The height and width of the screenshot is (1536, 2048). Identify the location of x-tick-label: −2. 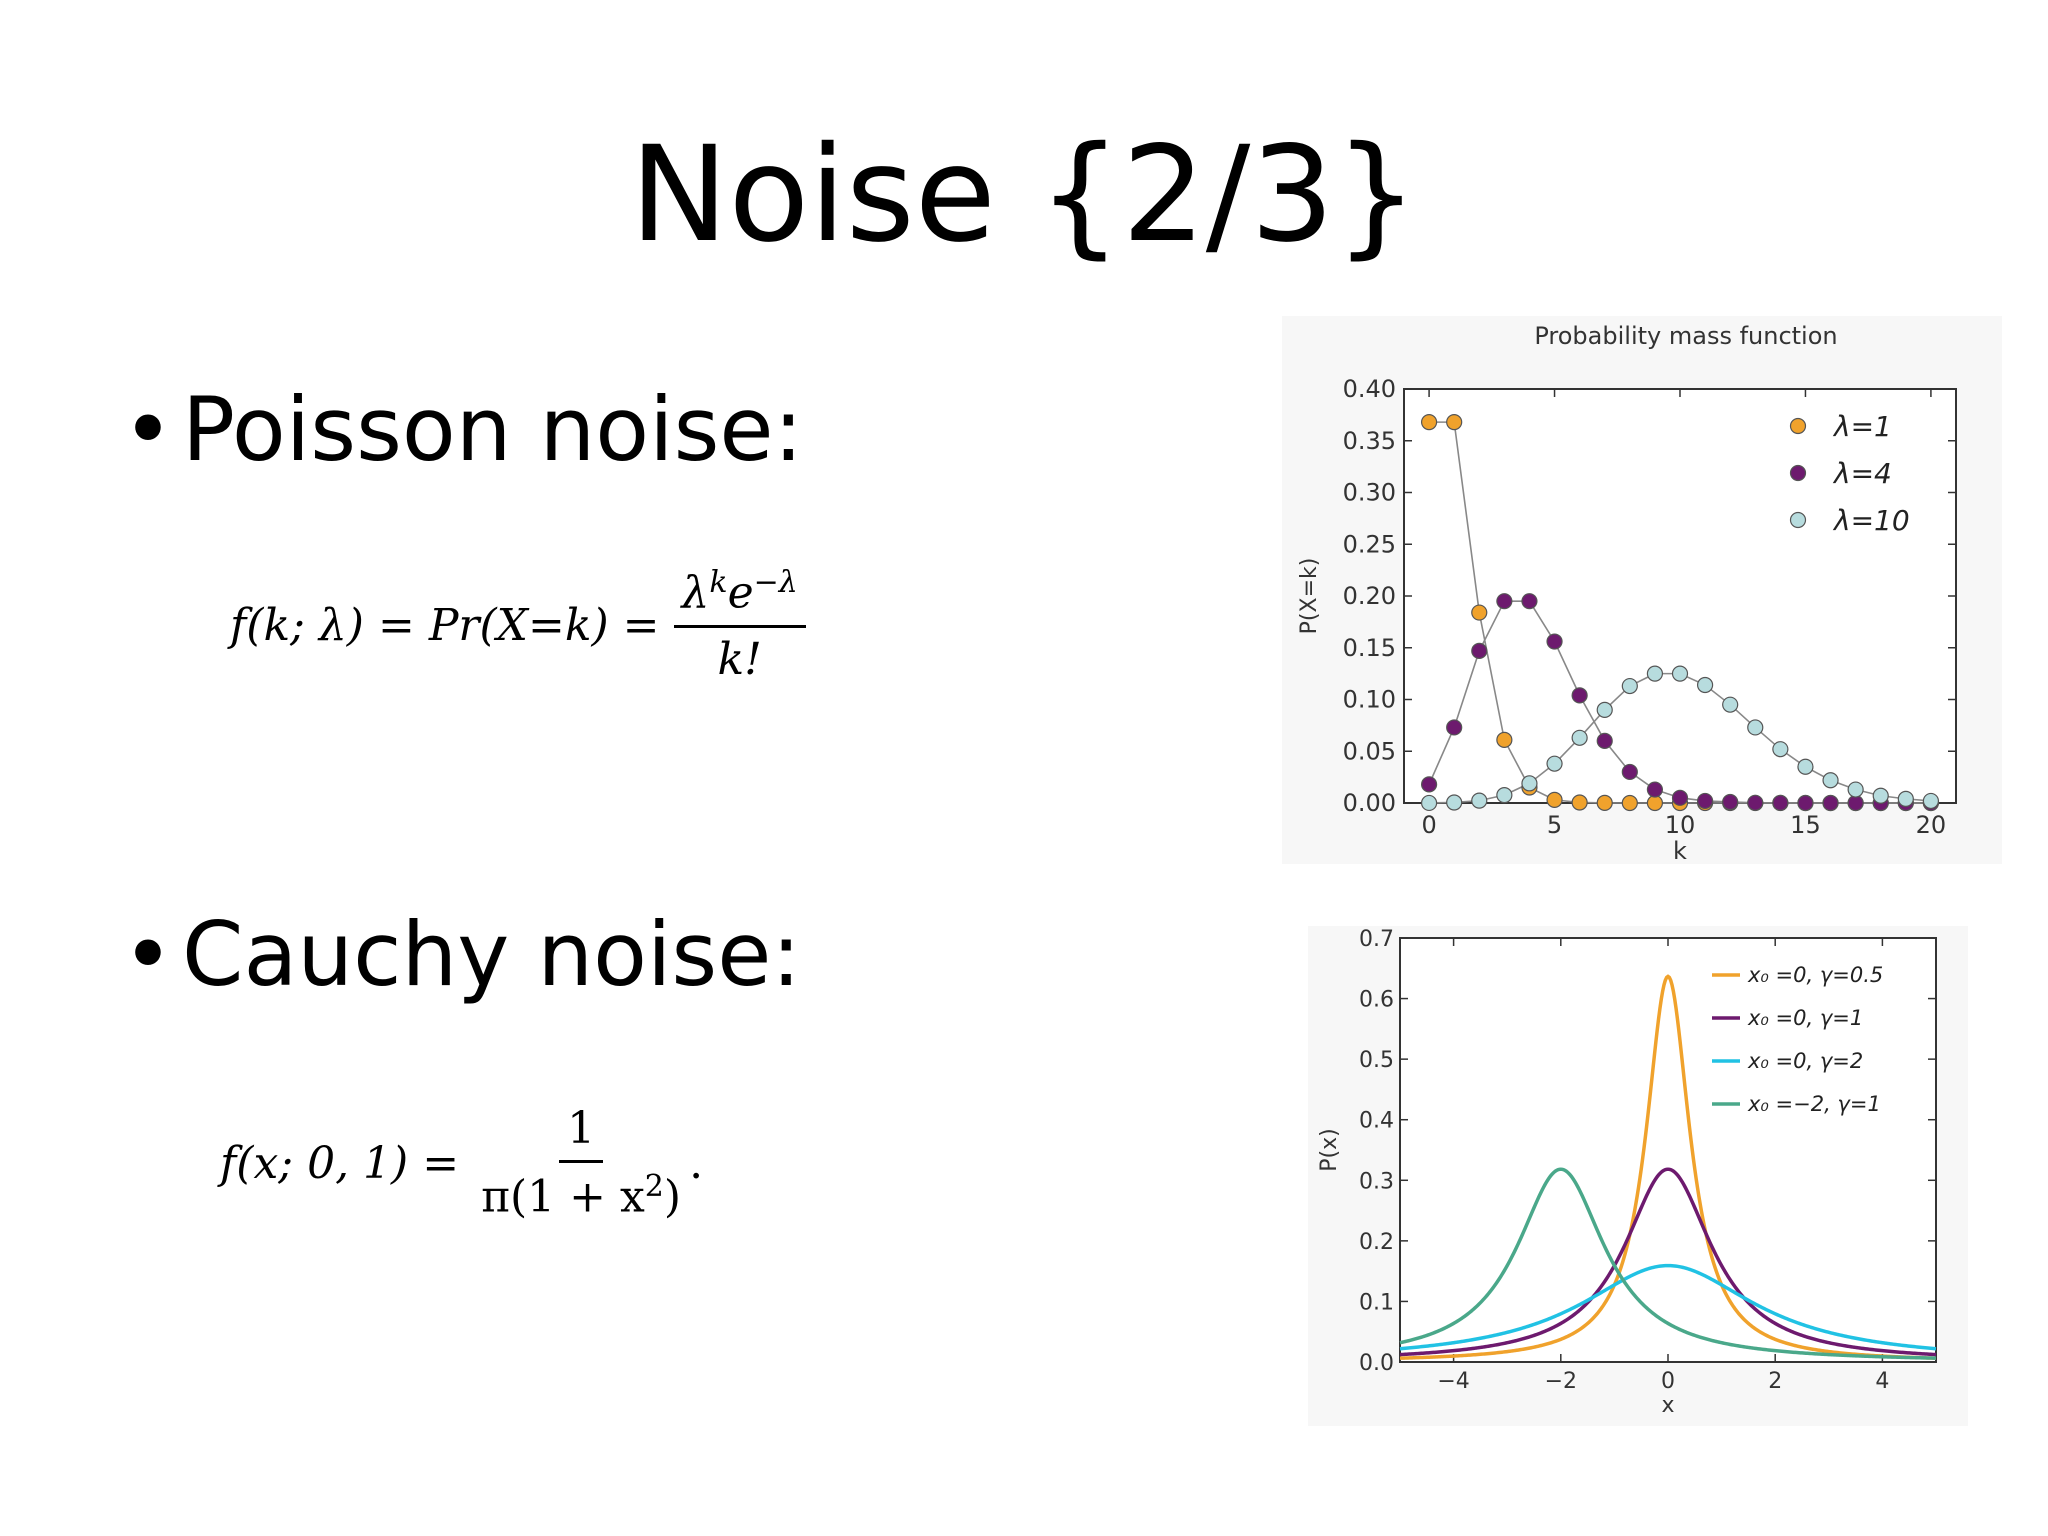
(1561, 1381).